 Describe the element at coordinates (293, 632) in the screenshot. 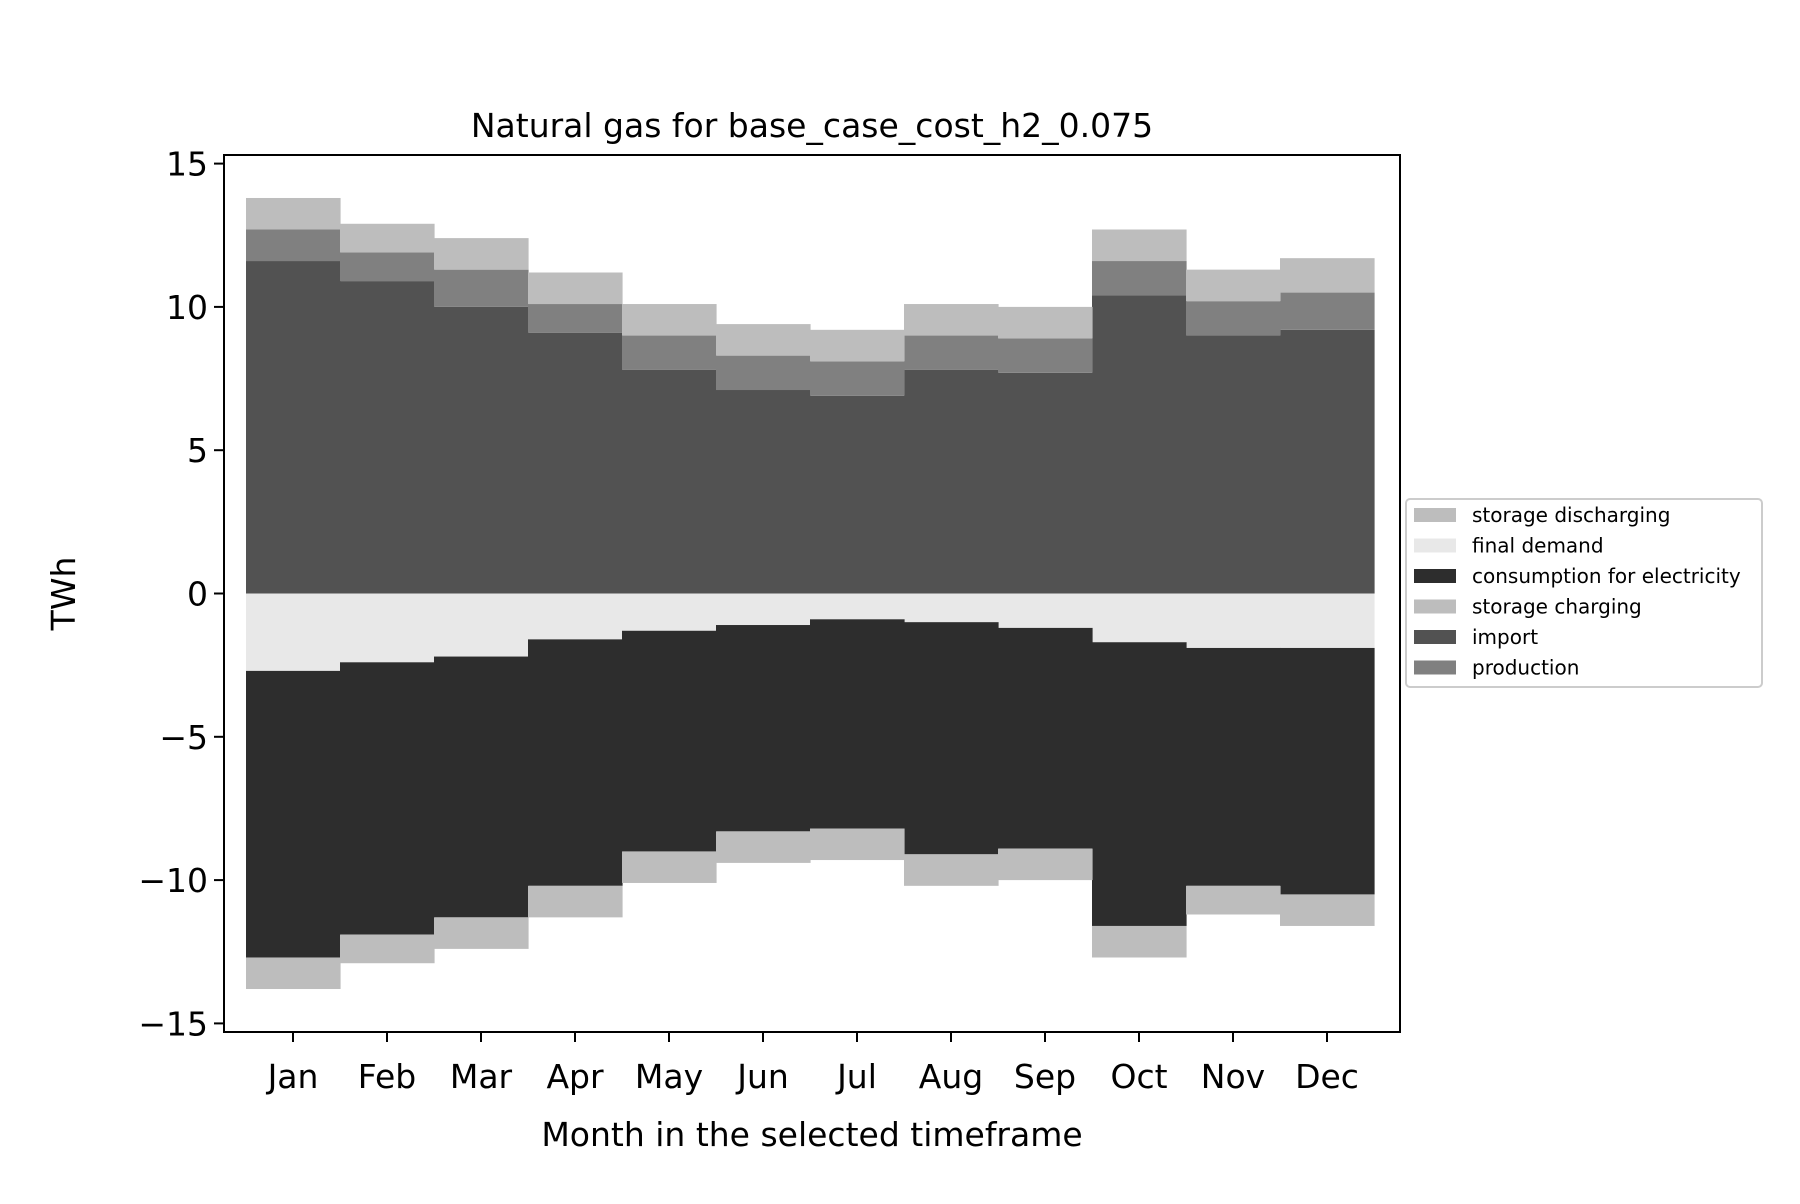

I see `bar-final-demand-jan` at that location.